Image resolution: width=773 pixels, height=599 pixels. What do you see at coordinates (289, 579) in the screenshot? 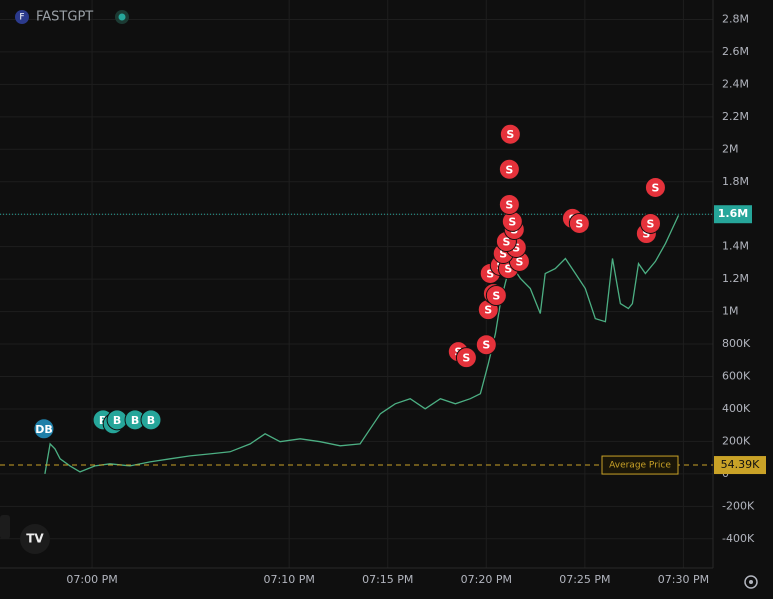
I see `x-tick-label: 07:10 PM` at bounding box center [289, 579].